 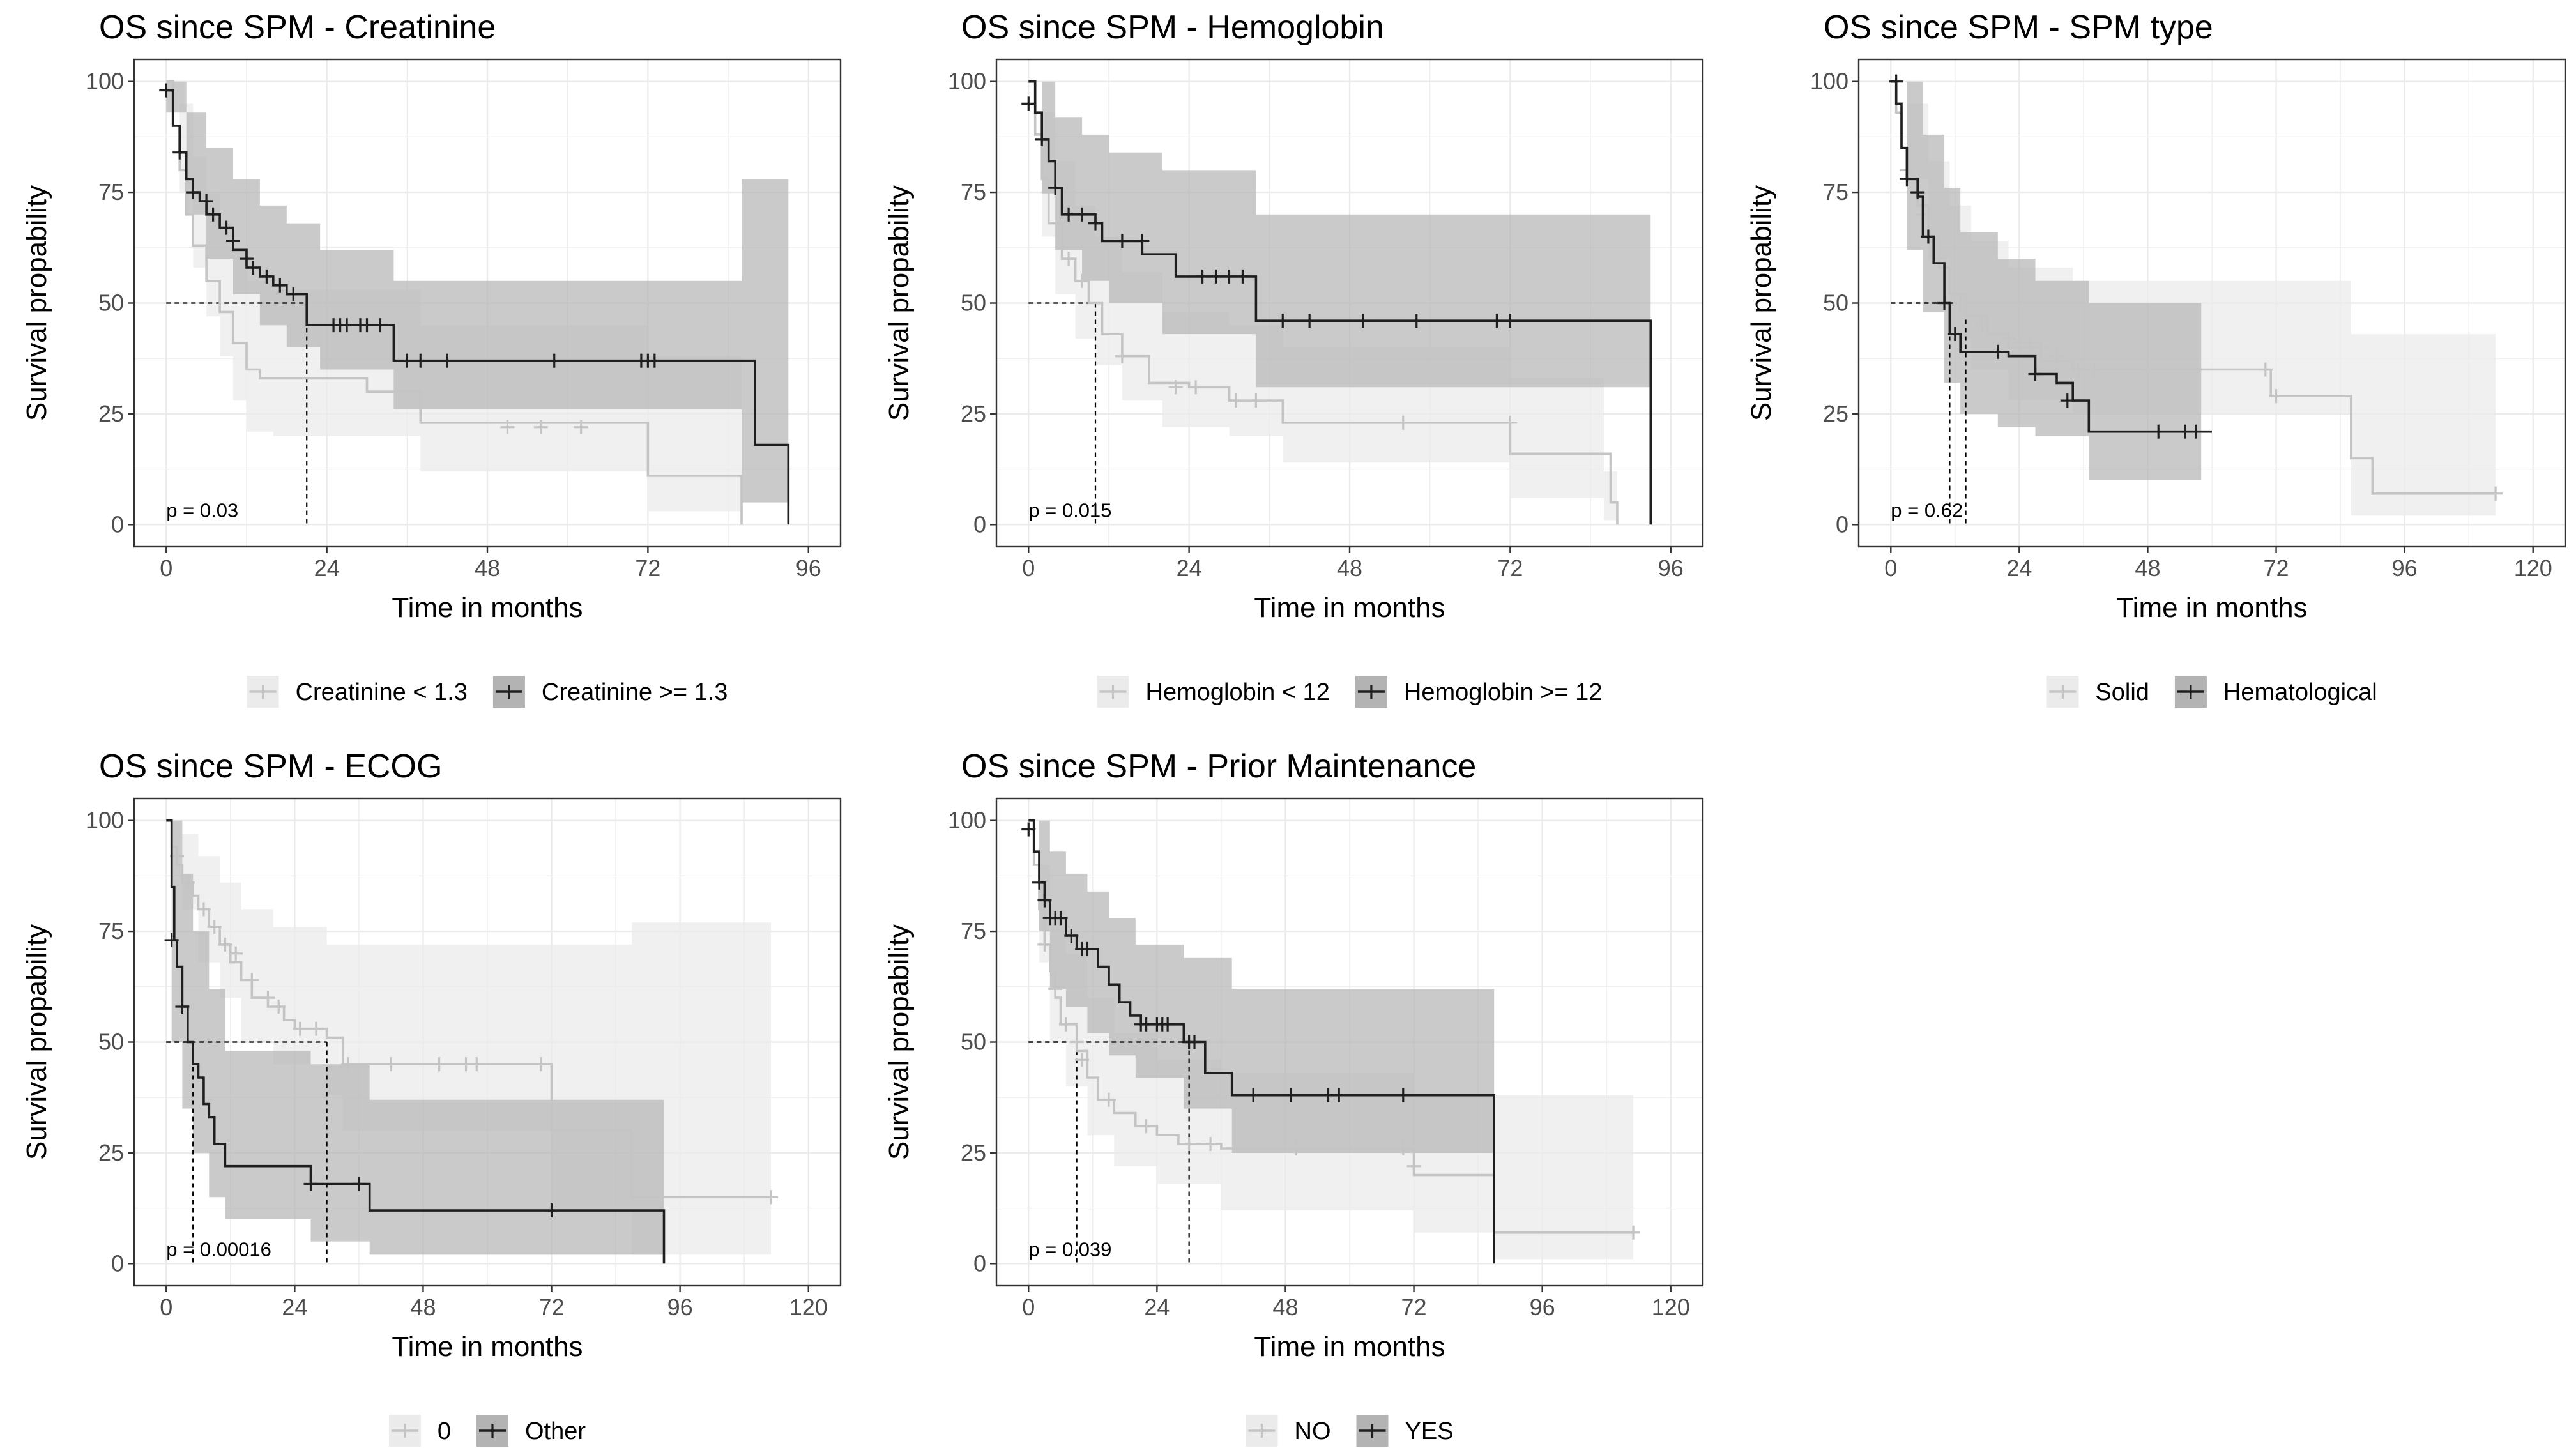 What do you see at coordinates (1069, 1249) in the screenshot?
I see `p-value: p = 0.039` at bounding box center [1069, 1249].